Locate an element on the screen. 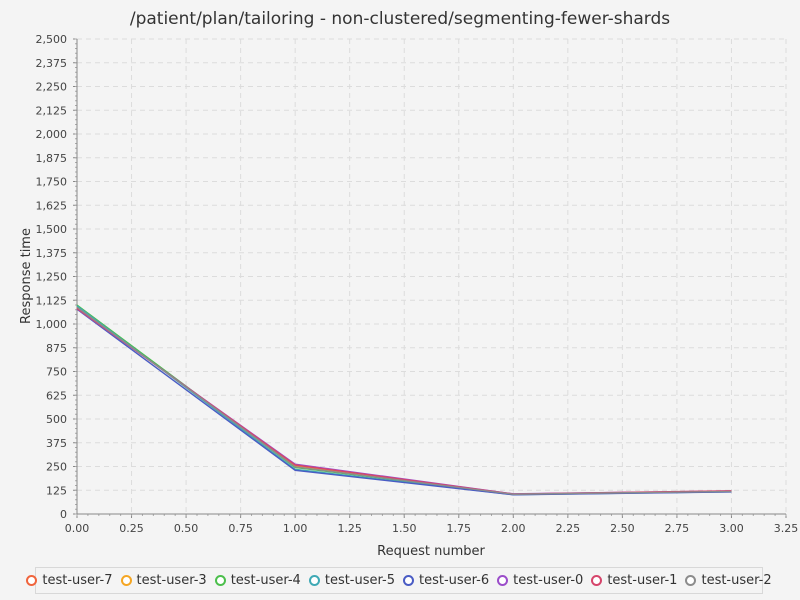 This screenshot has height=600, width=800. x-tick-label: 1.75 is located at coordinates (459, 528).